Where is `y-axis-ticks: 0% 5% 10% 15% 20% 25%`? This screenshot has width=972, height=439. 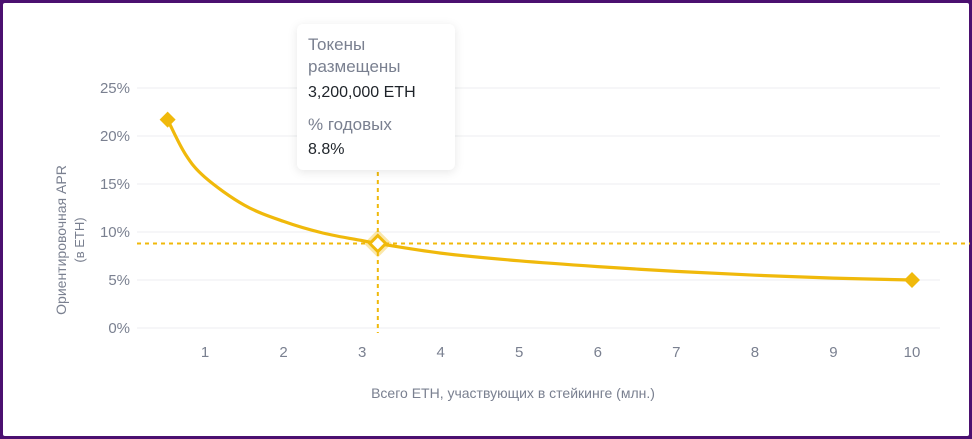 y-axis-ticks: 0% 5% 10% 15% 20% 25% is located at coordinates (115, 208).